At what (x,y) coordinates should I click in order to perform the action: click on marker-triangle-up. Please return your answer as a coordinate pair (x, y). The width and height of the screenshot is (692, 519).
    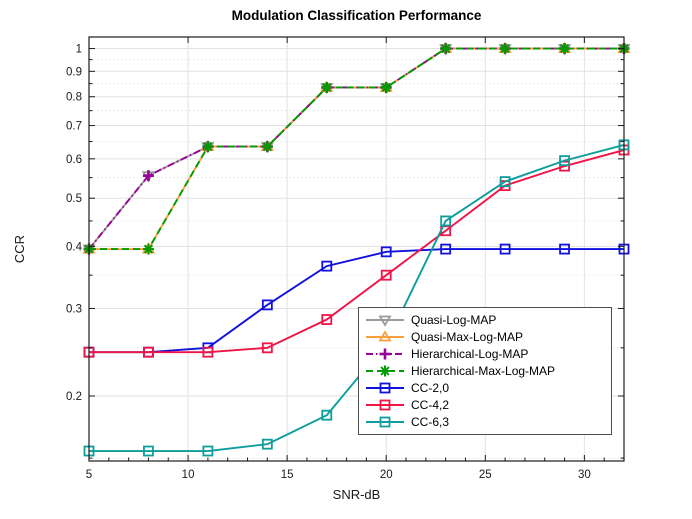
    Looking at the image, I should click on (385, 335).